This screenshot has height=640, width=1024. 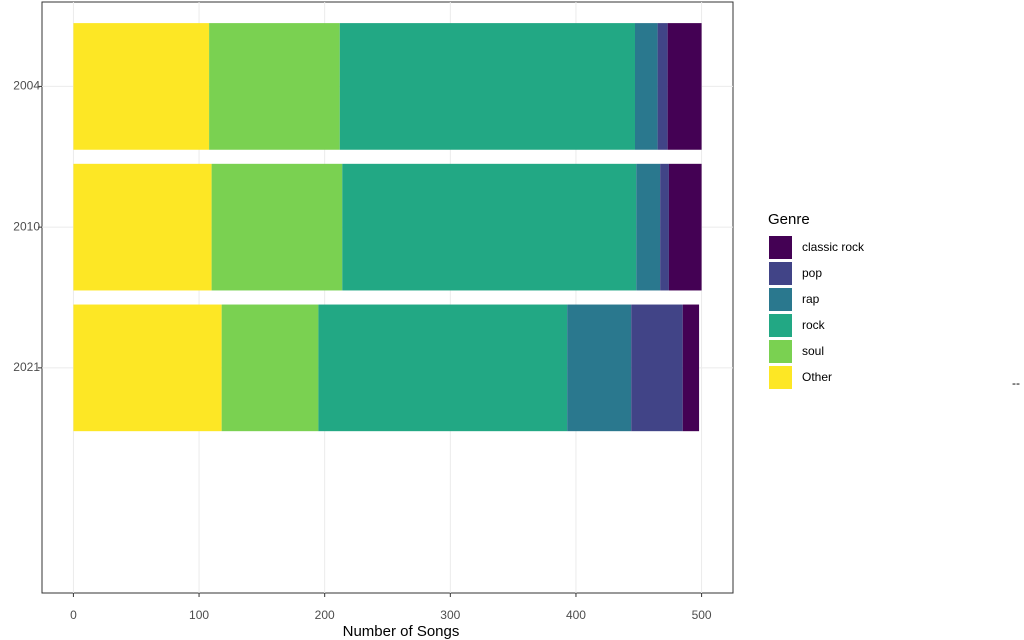 I want to click on x-axis-label: Number of Songs, so click(x=401, y=631).